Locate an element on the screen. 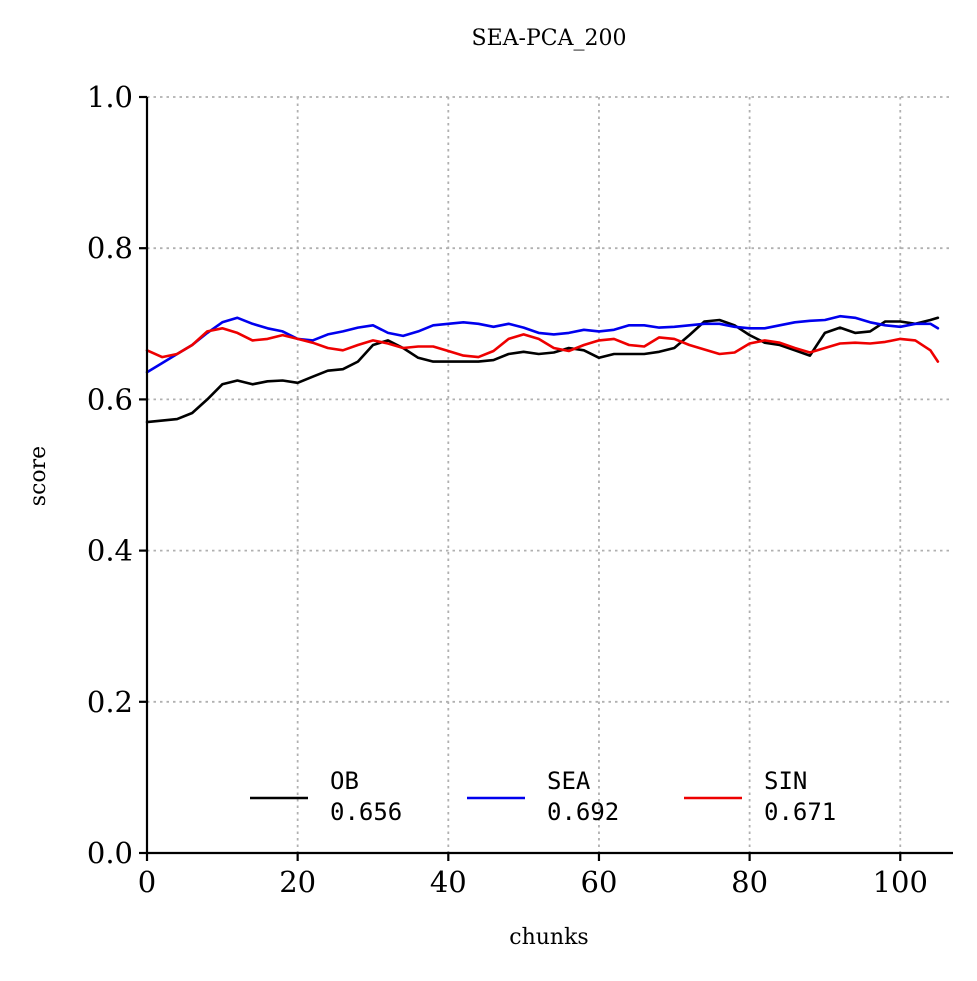 The width and height of the screenshot is (977, 981). x-tick-label: 80 is located at coordinates (749, 882).